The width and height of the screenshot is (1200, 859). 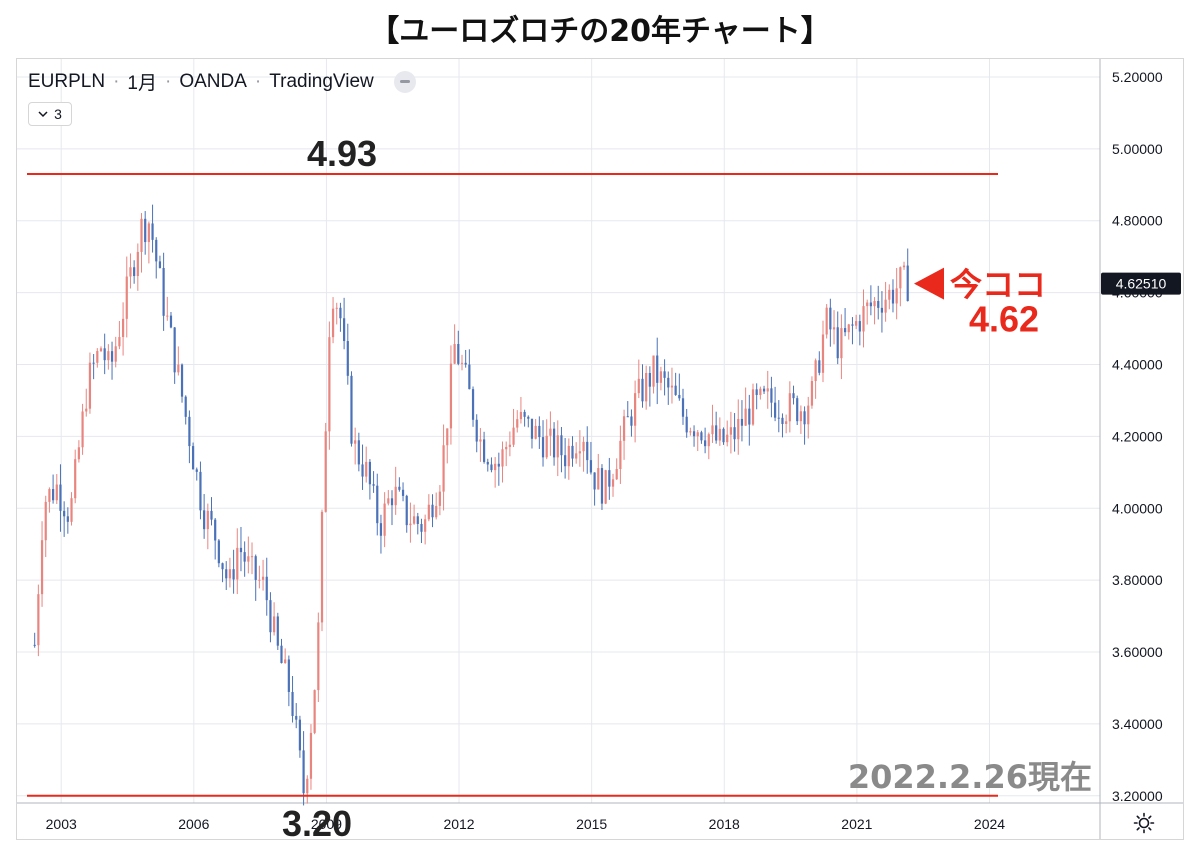 What do you see at coordinates (1137, 77) in the screenshot?
I see `y-tick-label: 5.20000` at bounding box center [1137, 77].